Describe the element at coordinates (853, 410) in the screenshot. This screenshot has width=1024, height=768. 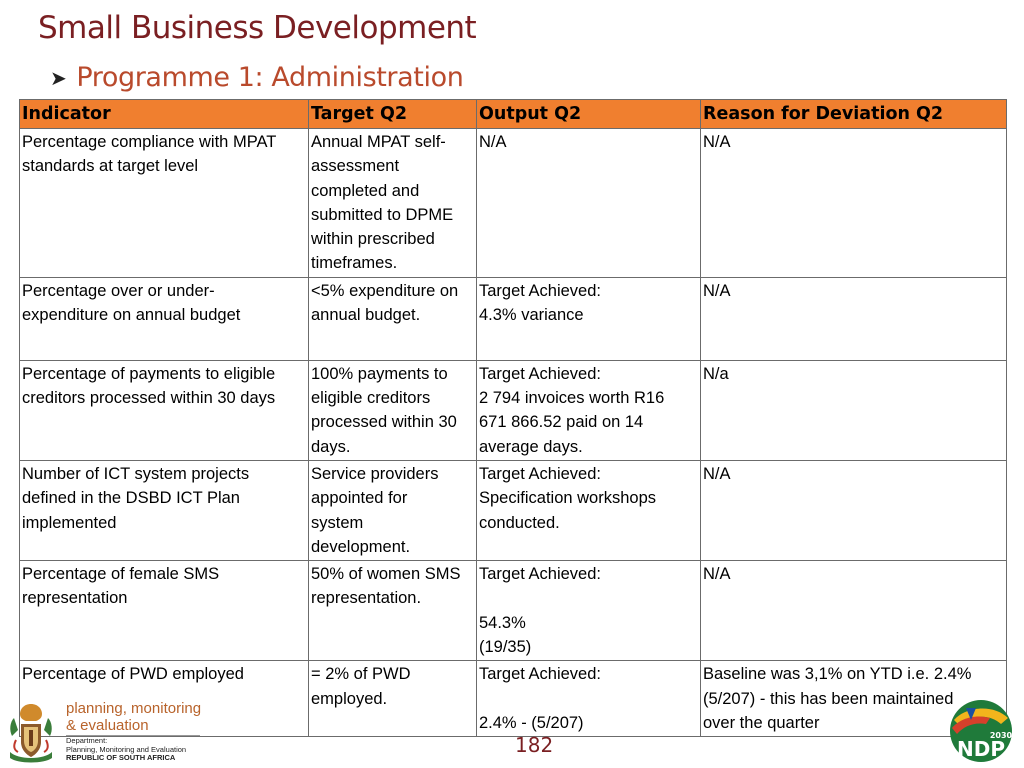
I see `cell-reason: N/a` at that location.